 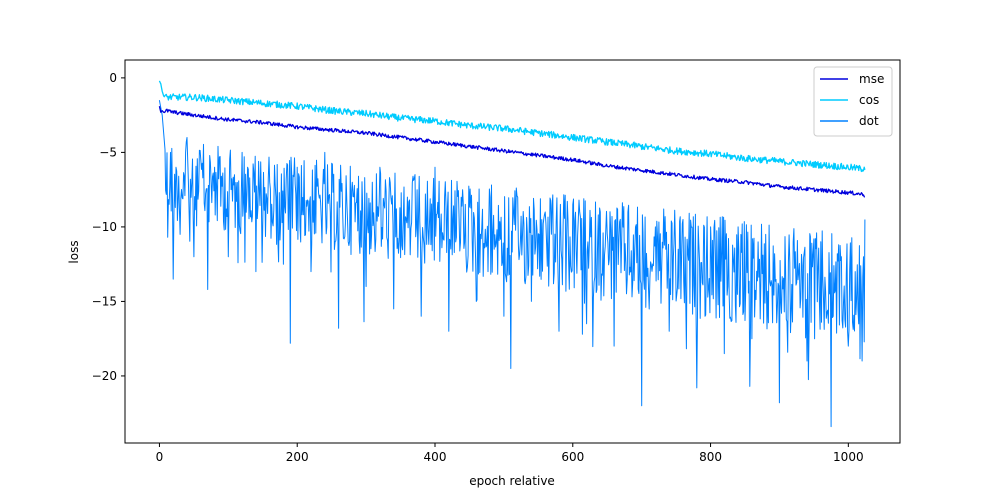 What do you see at coordinates (710, 457) in the screenshot?
I see `x-tick-label: 800` at bounding box center [710, 457].